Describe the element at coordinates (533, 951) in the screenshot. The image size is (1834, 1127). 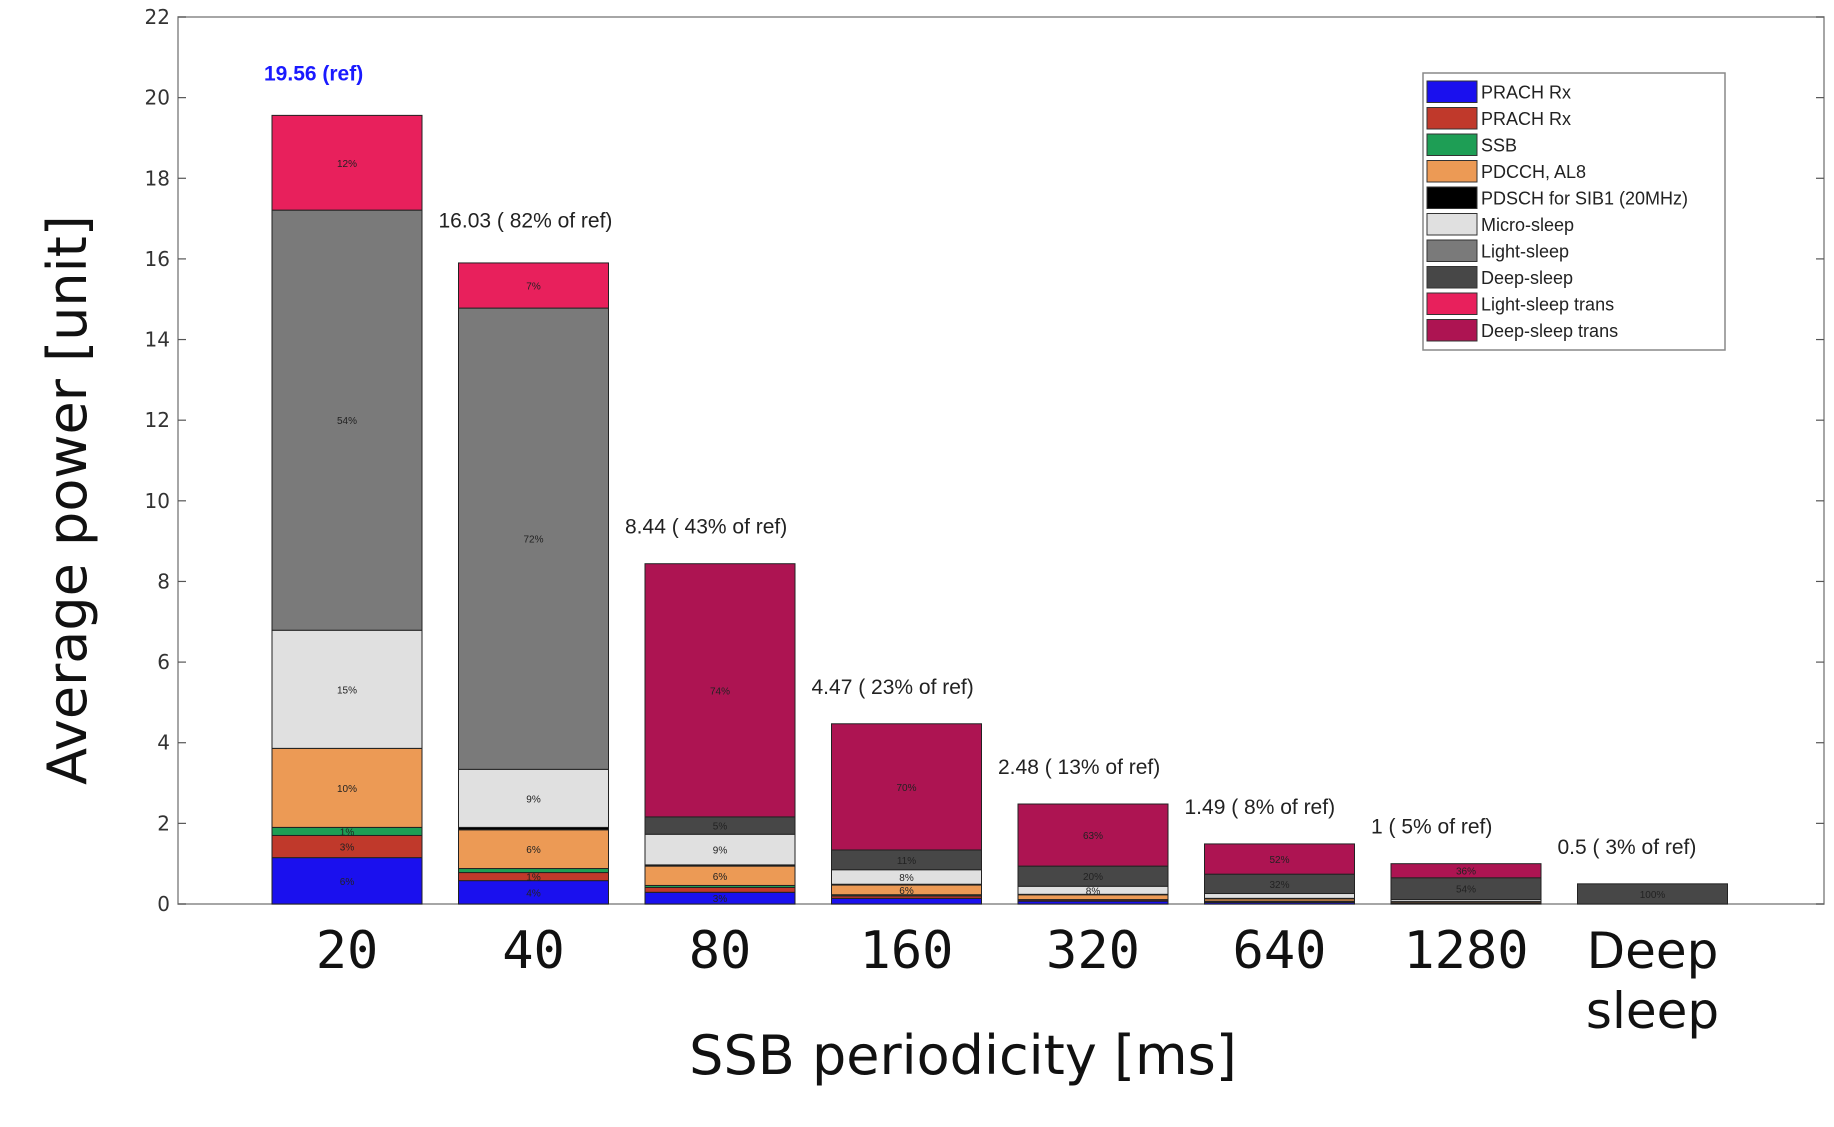
I see `x-tick-label: 40` at that location.